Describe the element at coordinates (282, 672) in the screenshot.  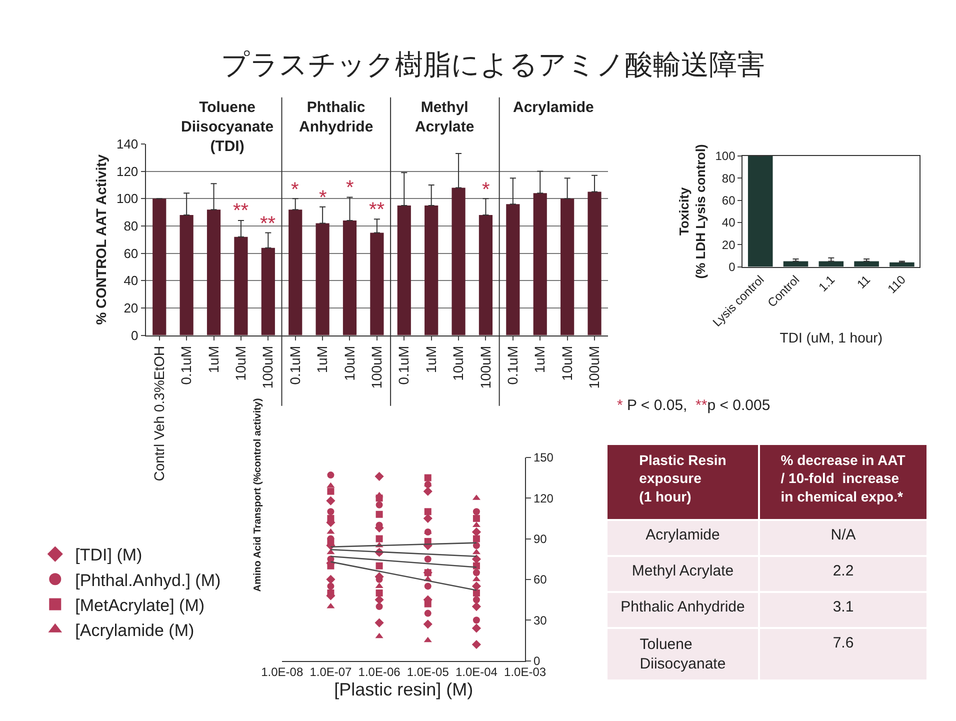
I see `x-tick-label: 1.0E-08` at that location.